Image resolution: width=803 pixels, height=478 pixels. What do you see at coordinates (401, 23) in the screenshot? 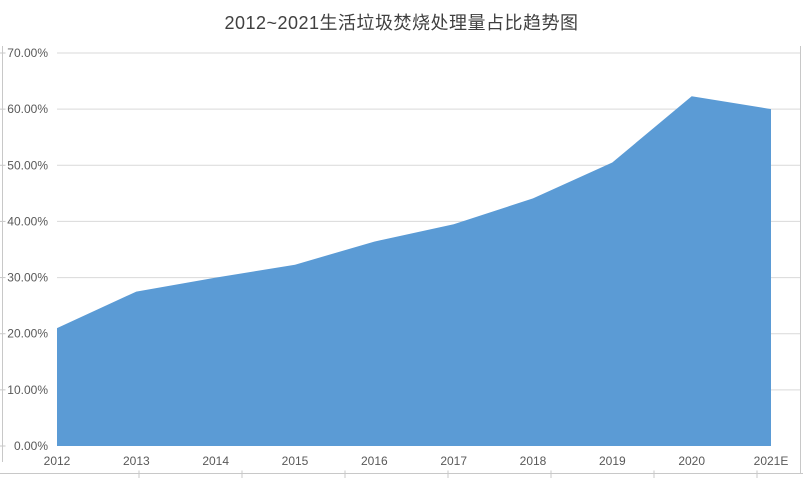
I see `chart-title: 2012~2021生活垃圾焚烧处理量占比趋势图` at bounding box center [401, 23].